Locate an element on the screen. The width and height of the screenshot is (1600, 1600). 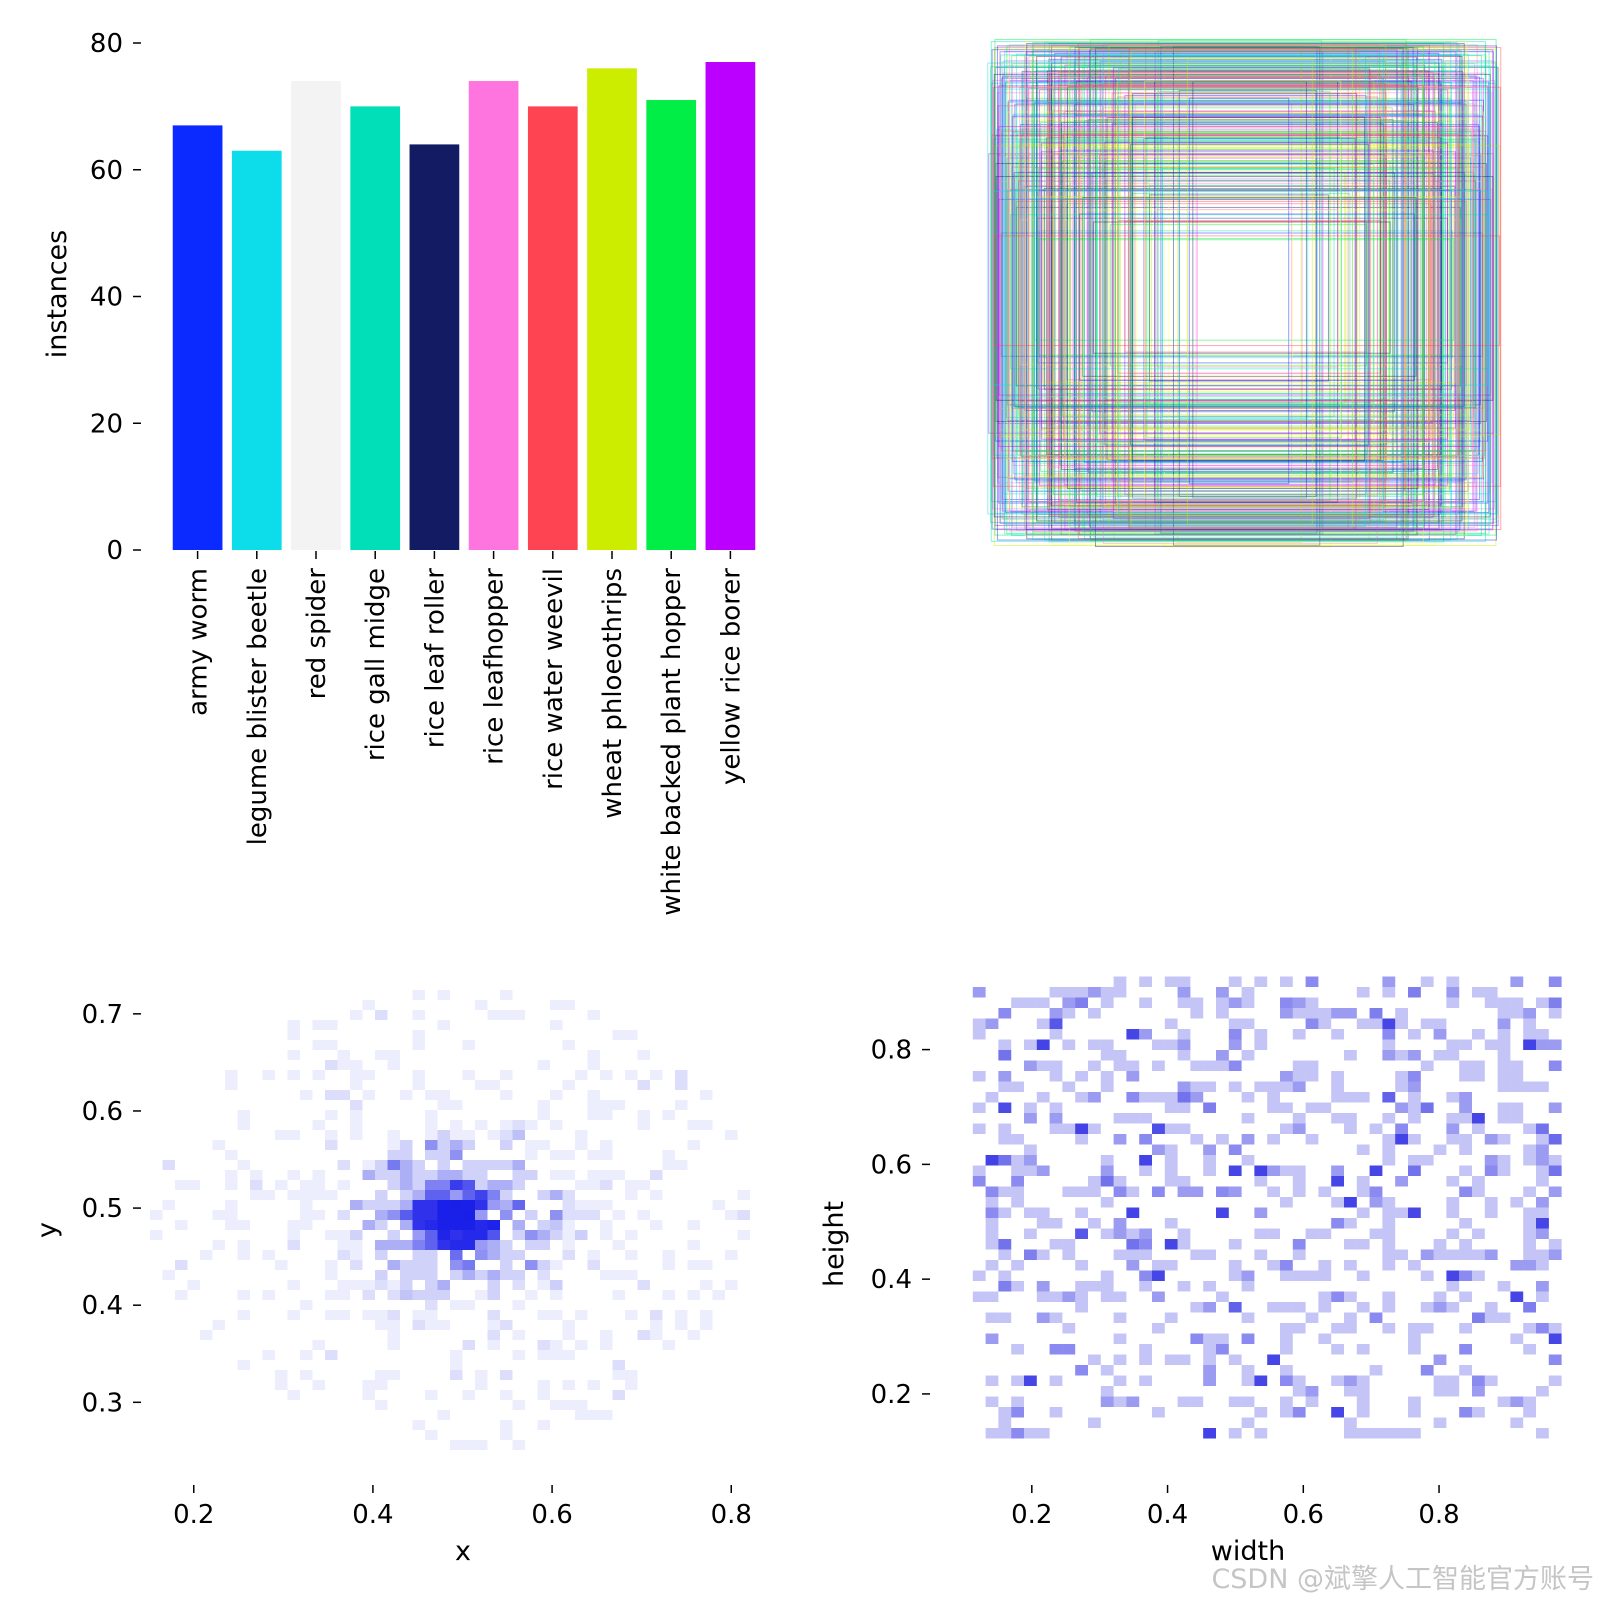
bar-x-tick-label: wheat phloeothrips is located at coordinates (613, 693).